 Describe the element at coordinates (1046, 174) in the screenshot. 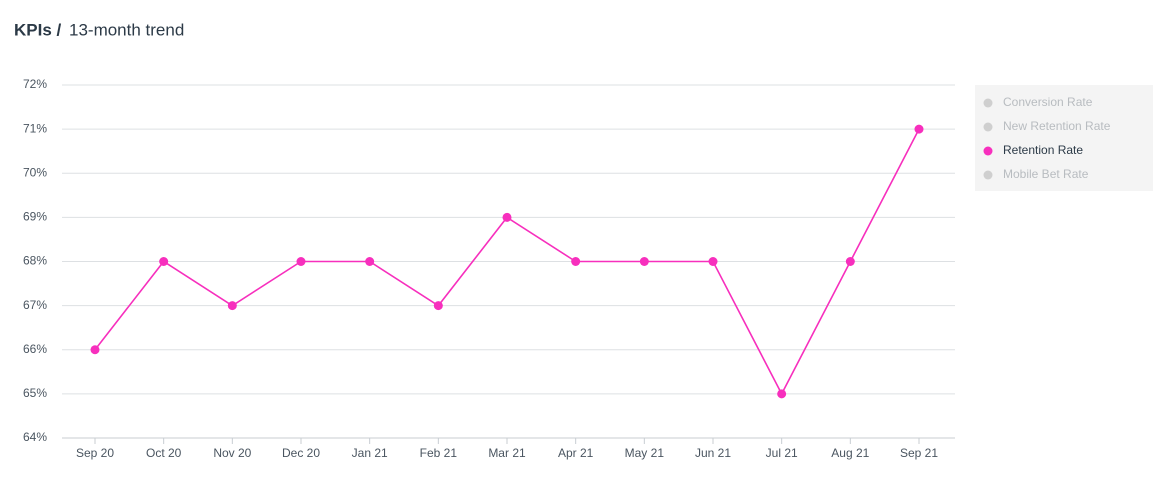

I see `legend-label: Mobile Bet Rate` at that location.